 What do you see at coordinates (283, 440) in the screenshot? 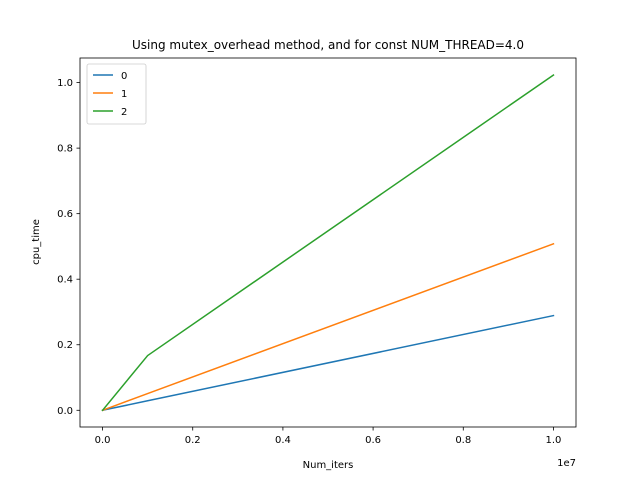
I see `x-tick-label: 0.4` at bounding box center [283, 440].